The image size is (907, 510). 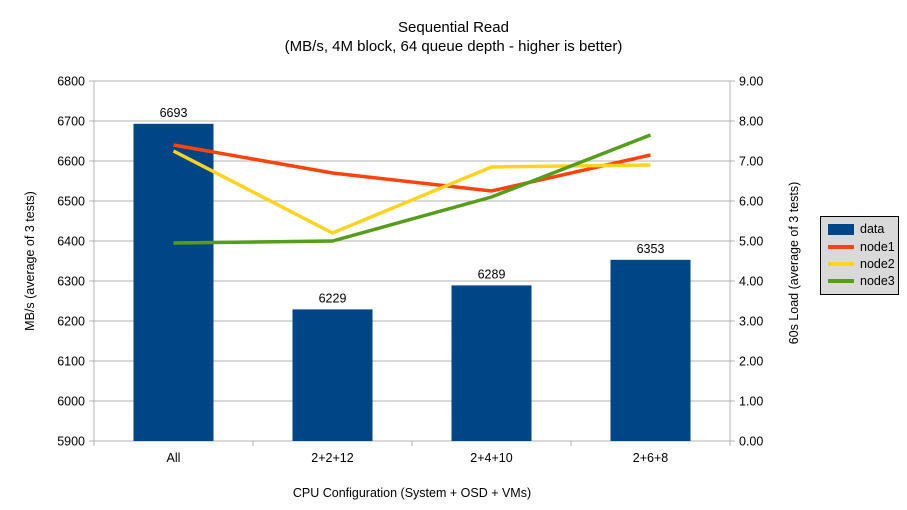 I want to click on line-node3, so click(x=412, y=189).